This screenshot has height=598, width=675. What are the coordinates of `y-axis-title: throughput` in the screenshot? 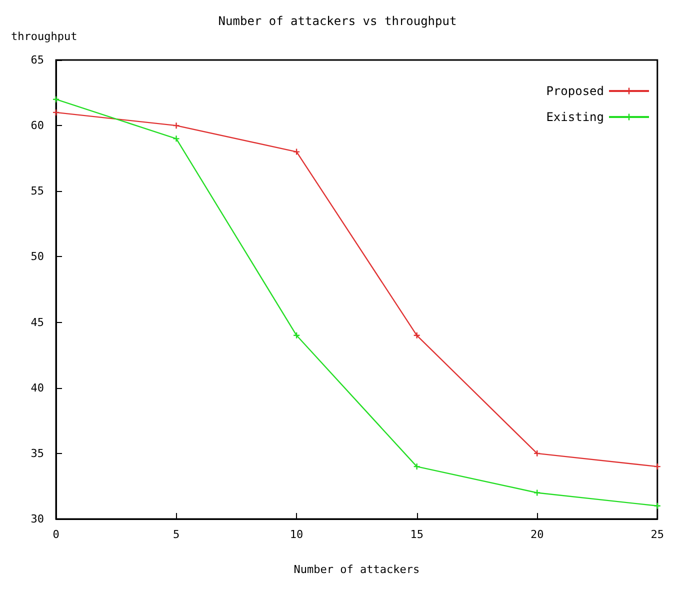 It's located at (44, 36).